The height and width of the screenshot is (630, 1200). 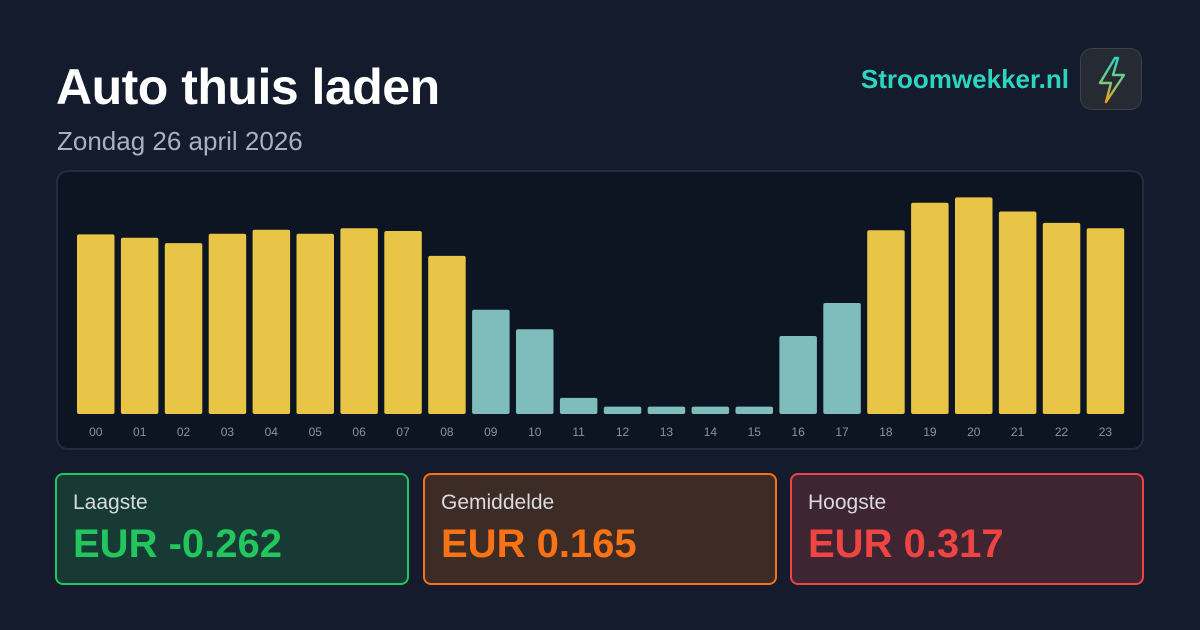 I want to click on x-tick-label: 14, so click(x=711, y=432).